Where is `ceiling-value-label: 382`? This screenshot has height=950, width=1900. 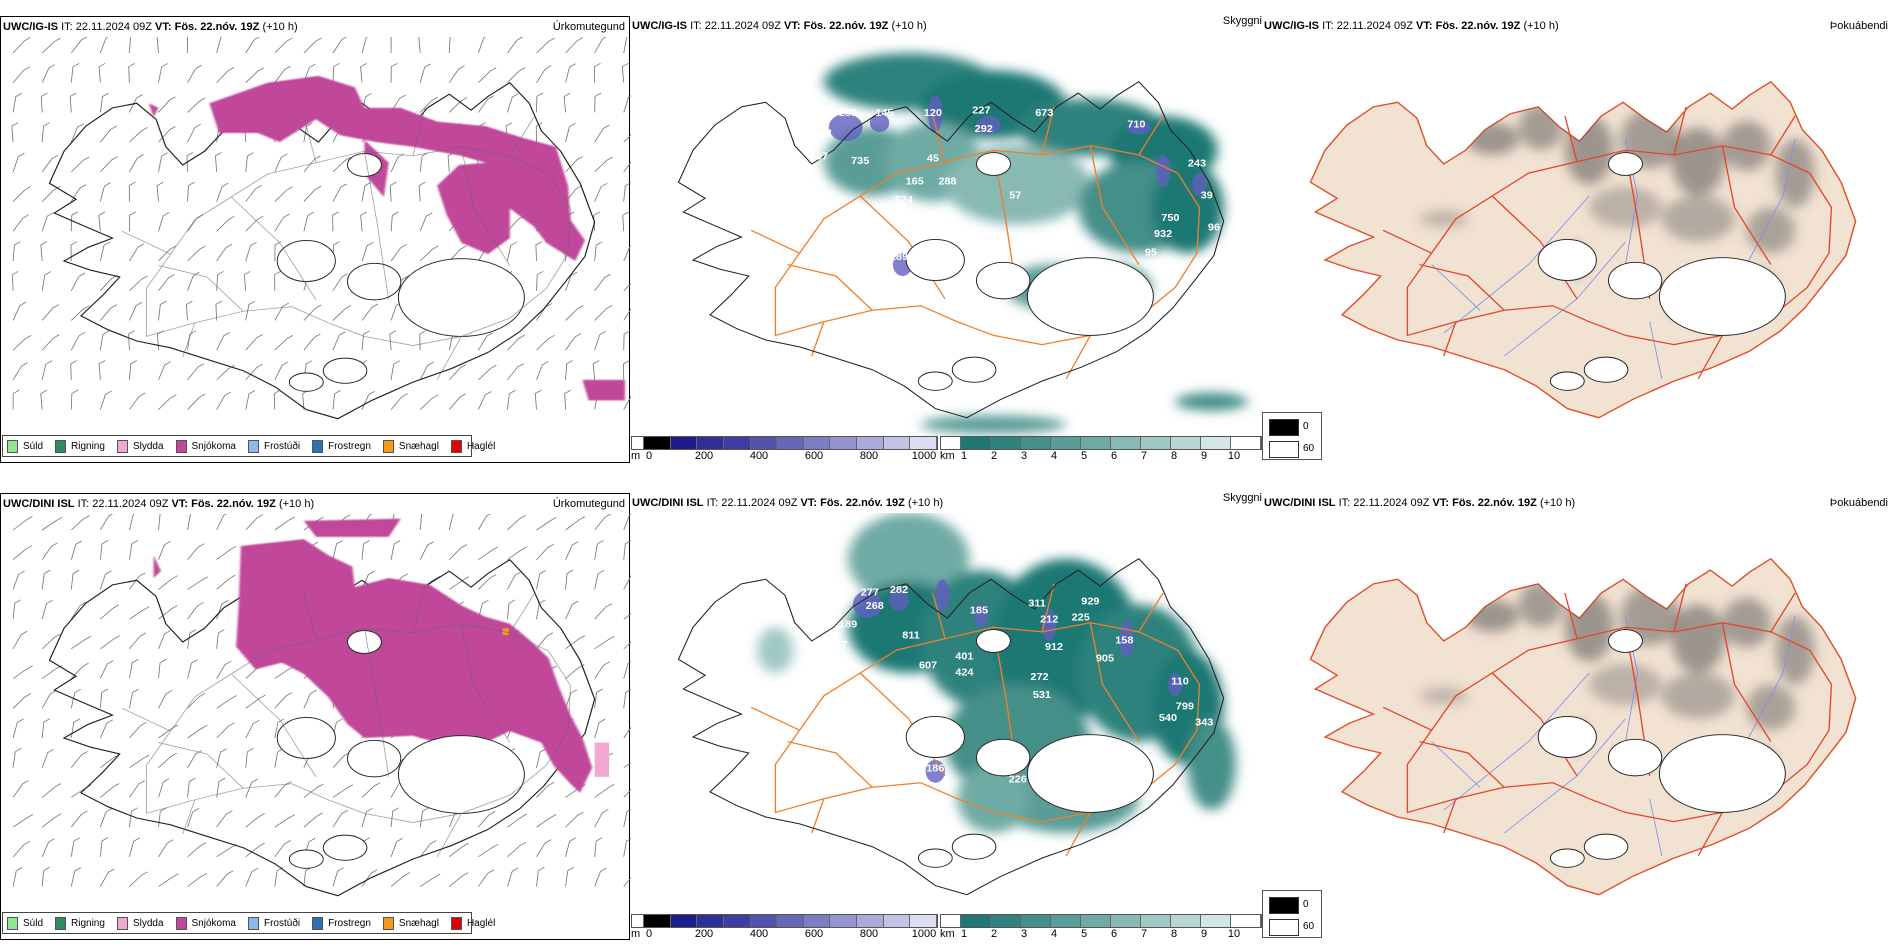
ceiling-value-label: 382 is located at coordinates (1001, 164).